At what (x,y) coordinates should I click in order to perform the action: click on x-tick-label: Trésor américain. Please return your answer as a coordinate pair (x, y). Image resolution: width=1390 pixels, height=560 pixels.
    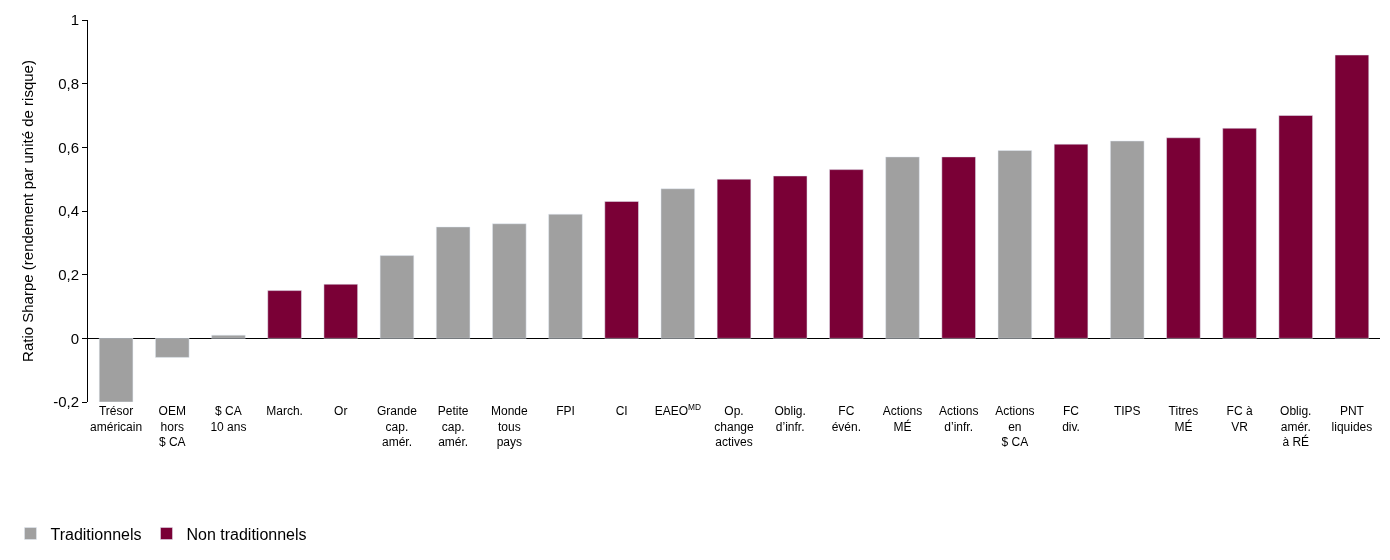
    Looking at the image, I should click on (116, 419).